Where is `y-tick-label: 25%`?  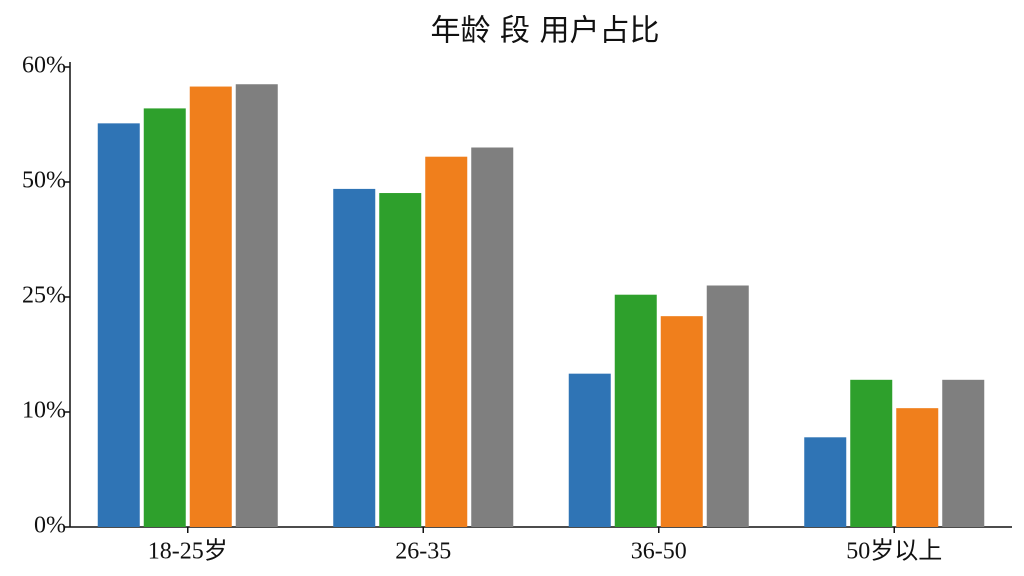 y-tick-label: 25% is located at coordinates (44, 296).